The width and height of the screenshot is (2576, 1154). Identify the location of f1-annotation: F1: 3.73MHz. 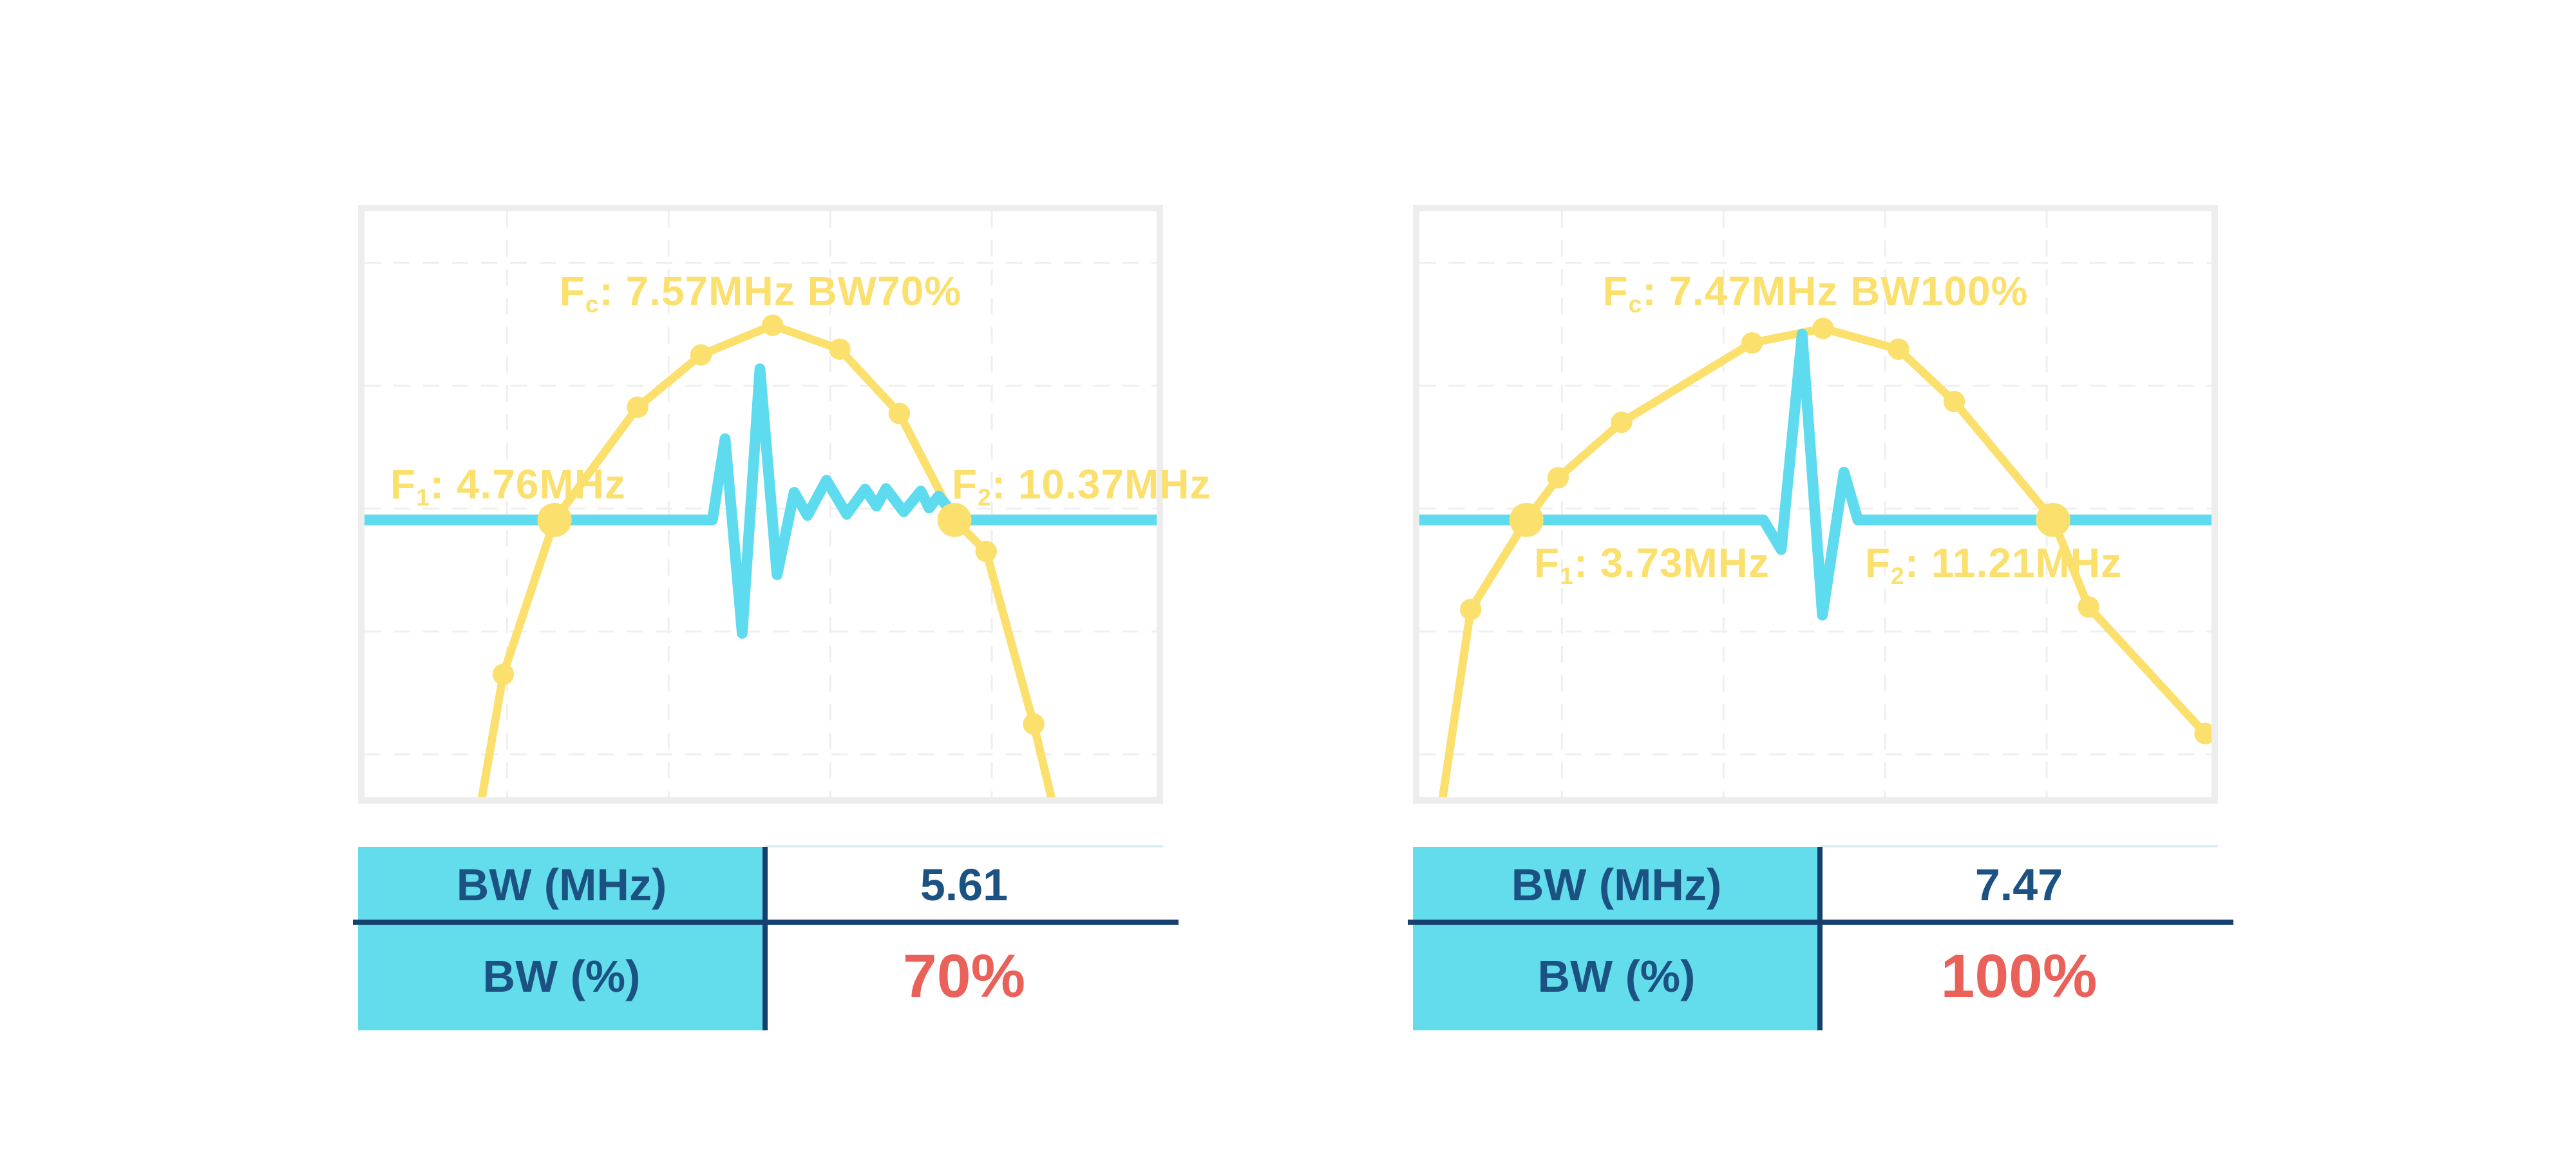
(1652, 565).